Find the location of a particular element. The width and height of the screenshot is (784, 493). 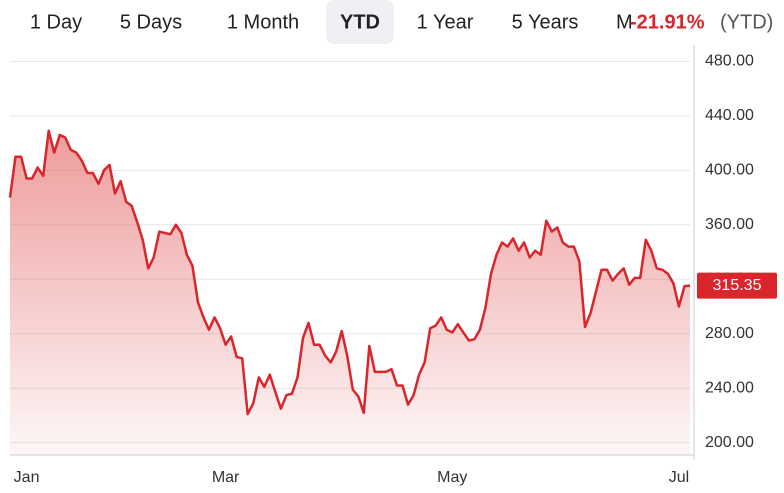

y-tick-label: 360.00 is located at coordinates (729, 224).